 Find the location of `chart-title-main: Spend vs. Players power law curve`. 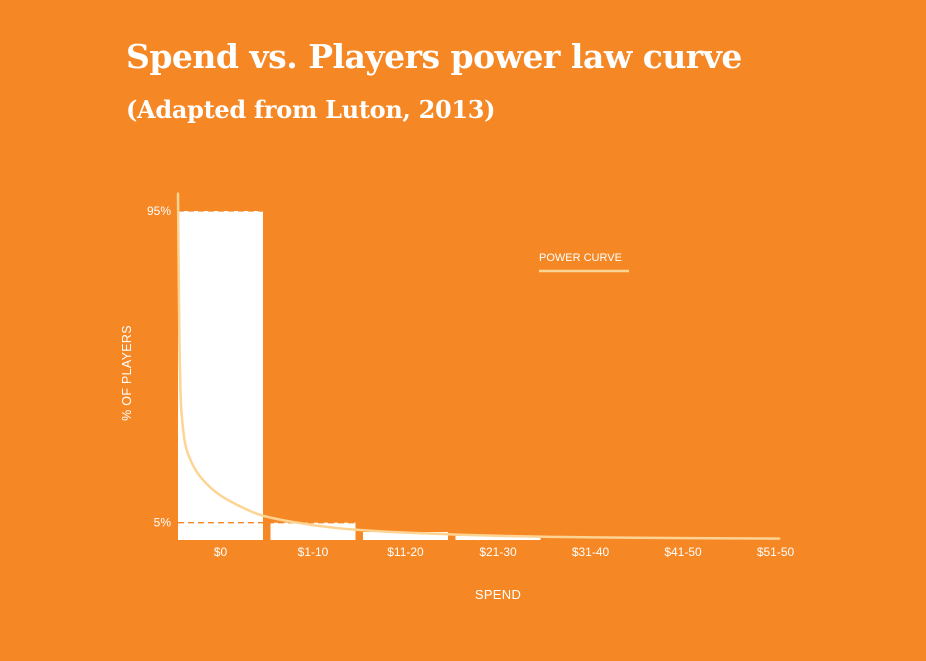

chart-title-main: Spend vs. Players power law curve is located at coordinates (434, 56).